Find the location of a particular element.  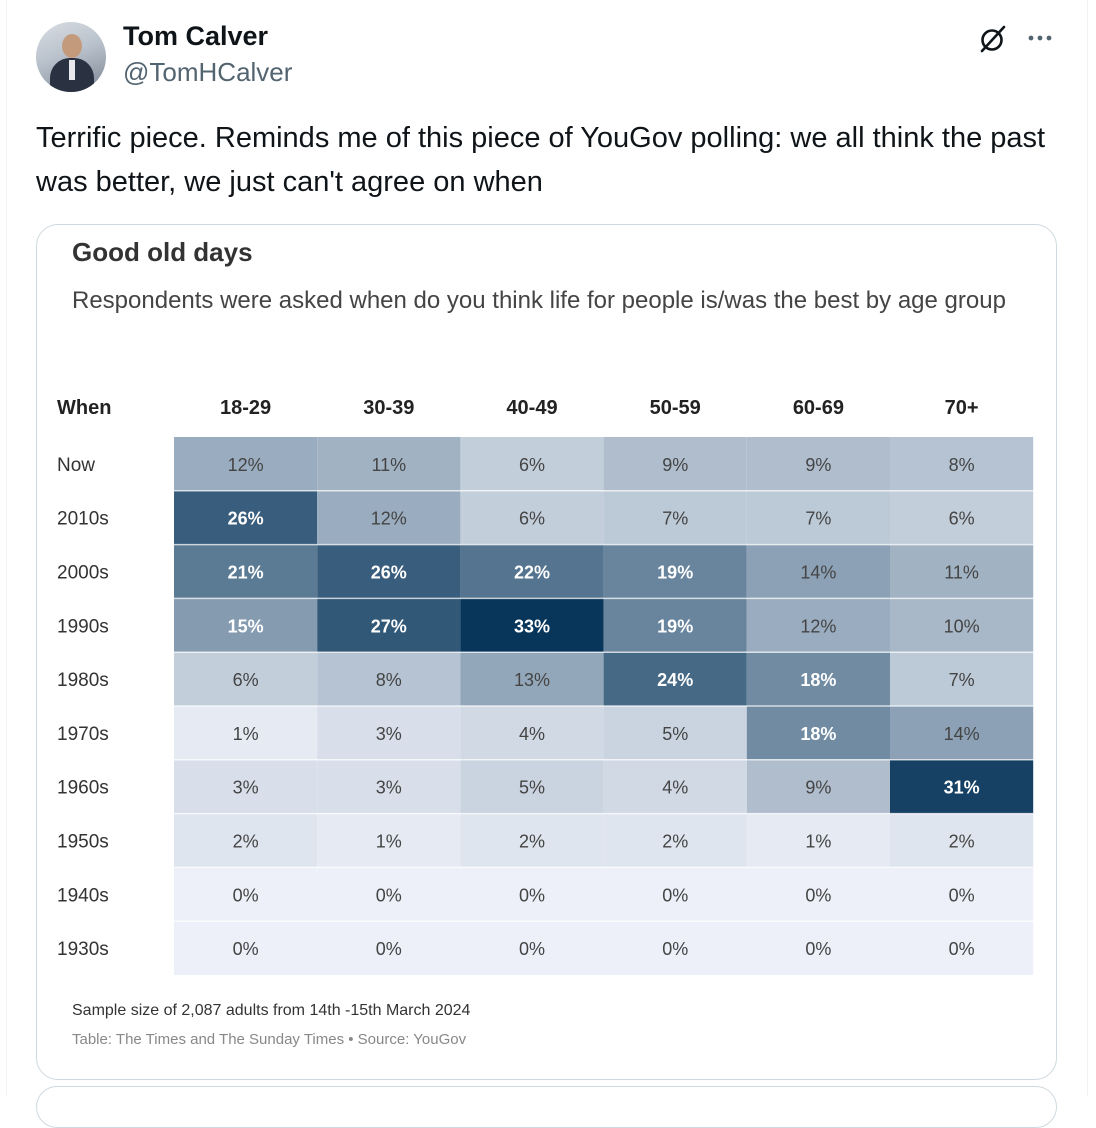

row-label: 1950s is located at coordinates (83, 842).